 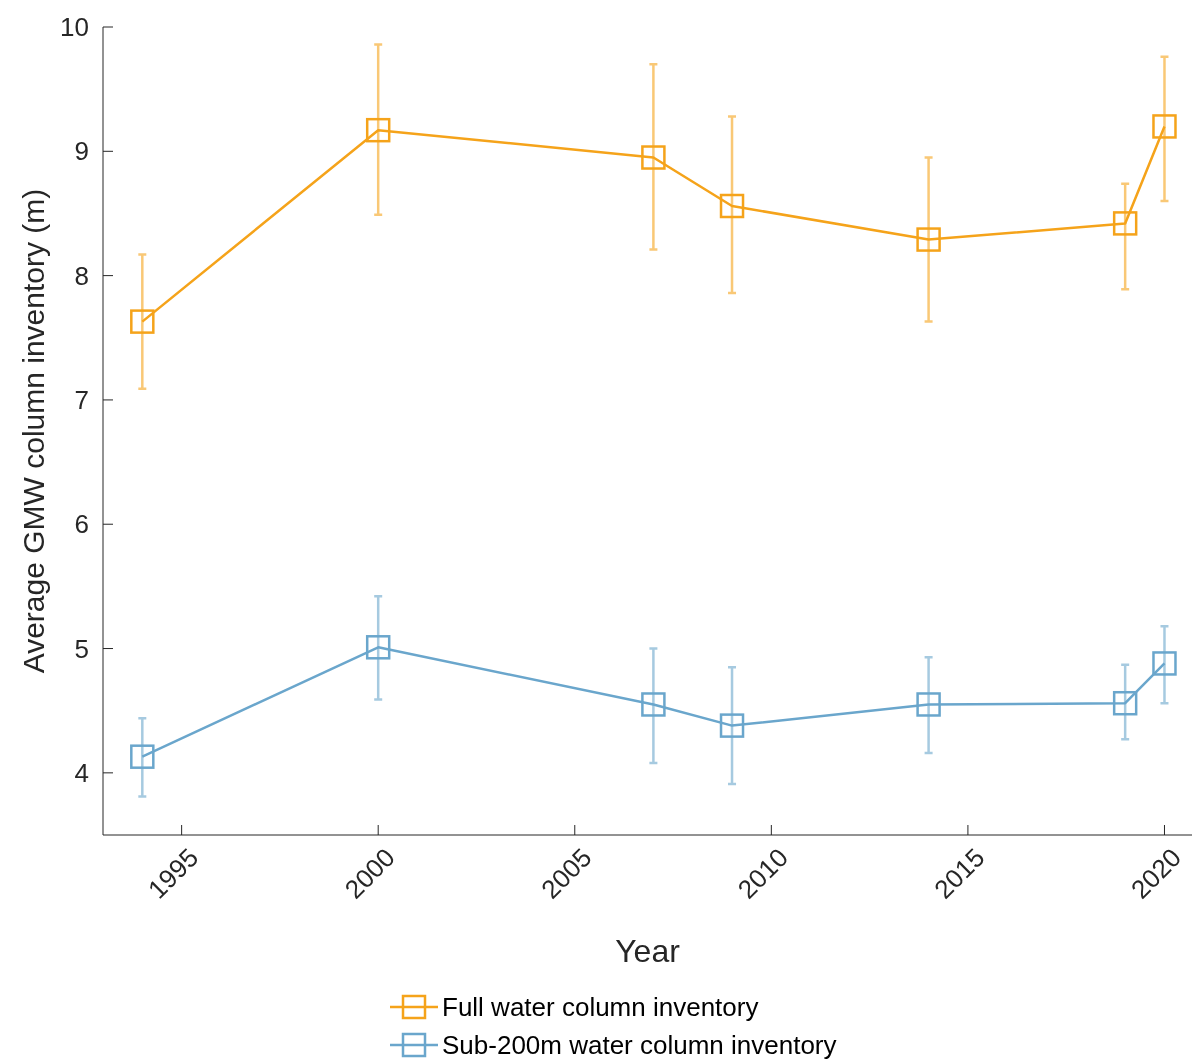 I want to click on y-tick-label: 5, so click(x=81, y=648).